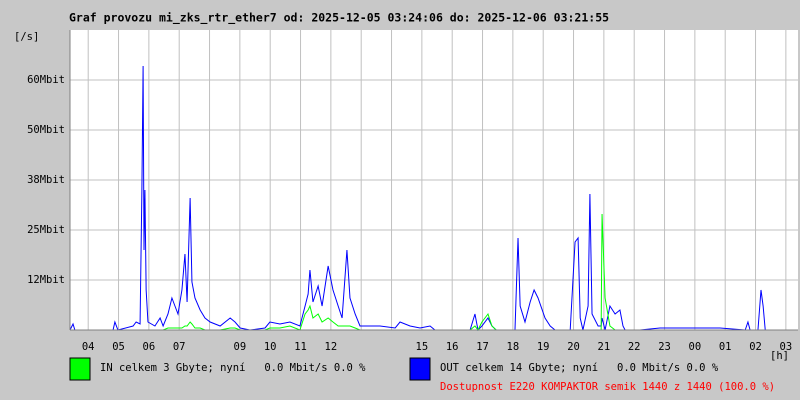 This screenshot has width=800, height=400. I want to click on x-tick-label: 00, so click(695, 347).